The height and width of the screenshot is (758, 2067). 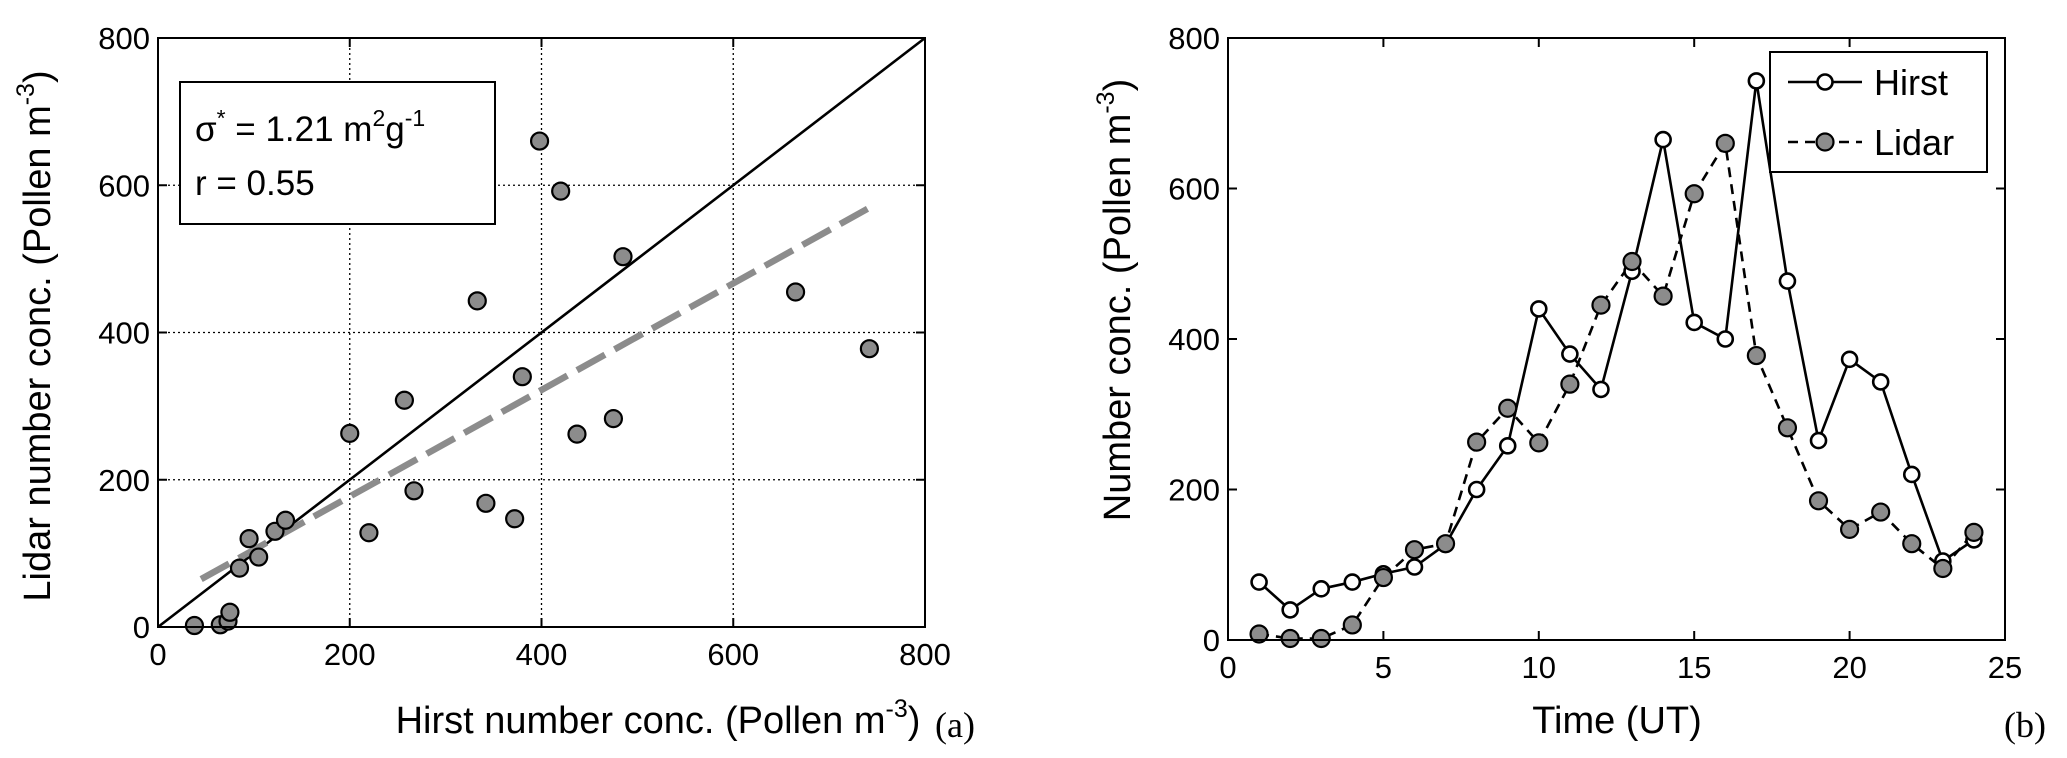 What do you see at coordinates (299, 129) in the screenshot?
I see `a-annotation-value: = 1.21 m` at bounding box center [299, 129].